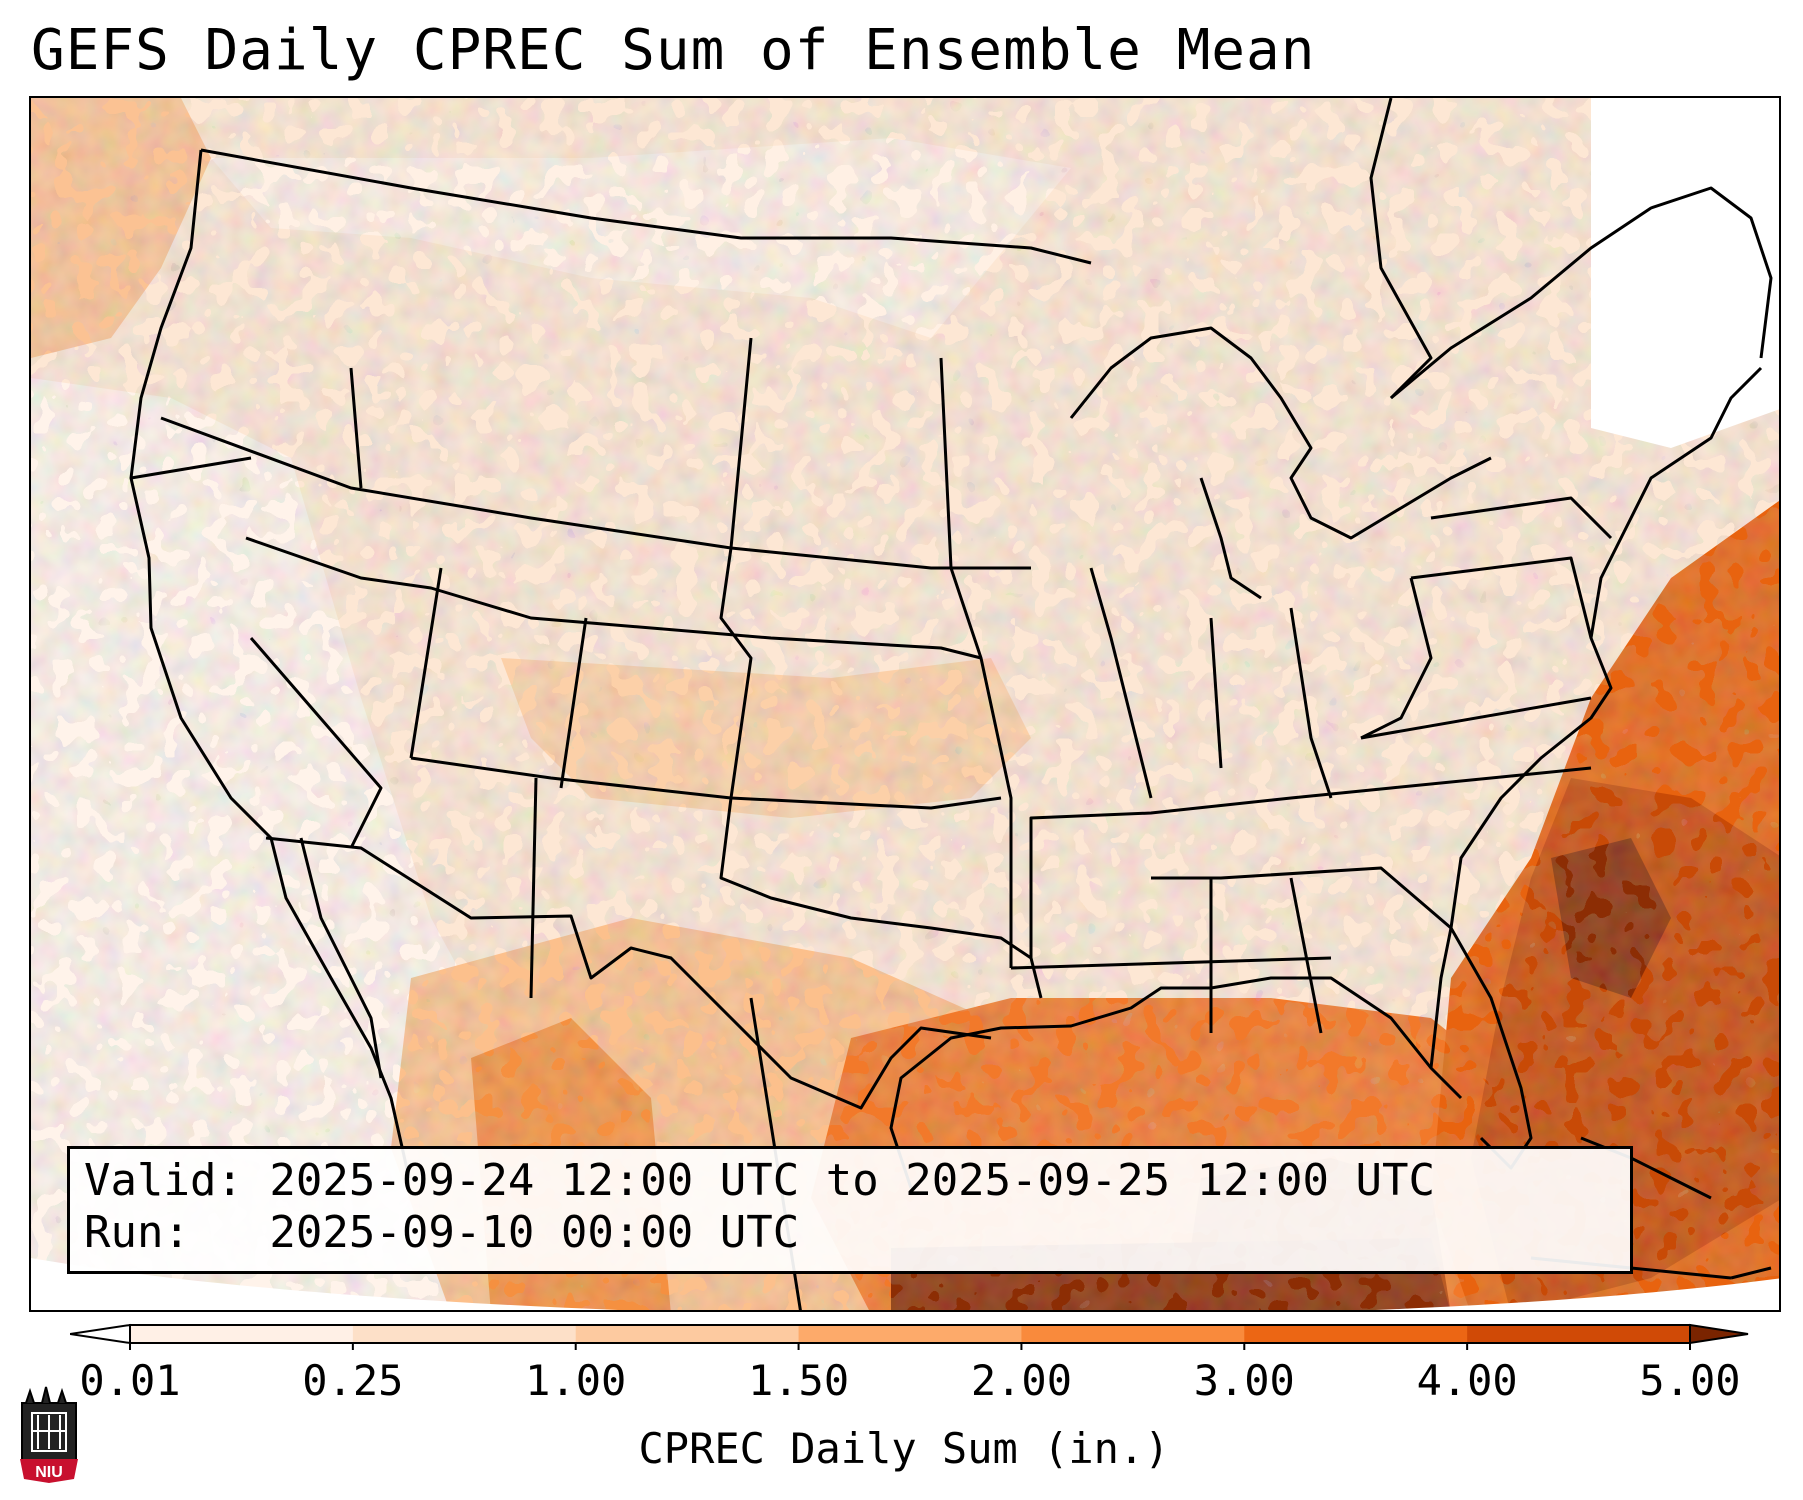 The height and width of the screenshot is (1500, 1803). What do you see at coordinates (576, 1380) in the screenshot?
I see `colorbar-tick-label: 1.00` at bounding box center [576, 1380].